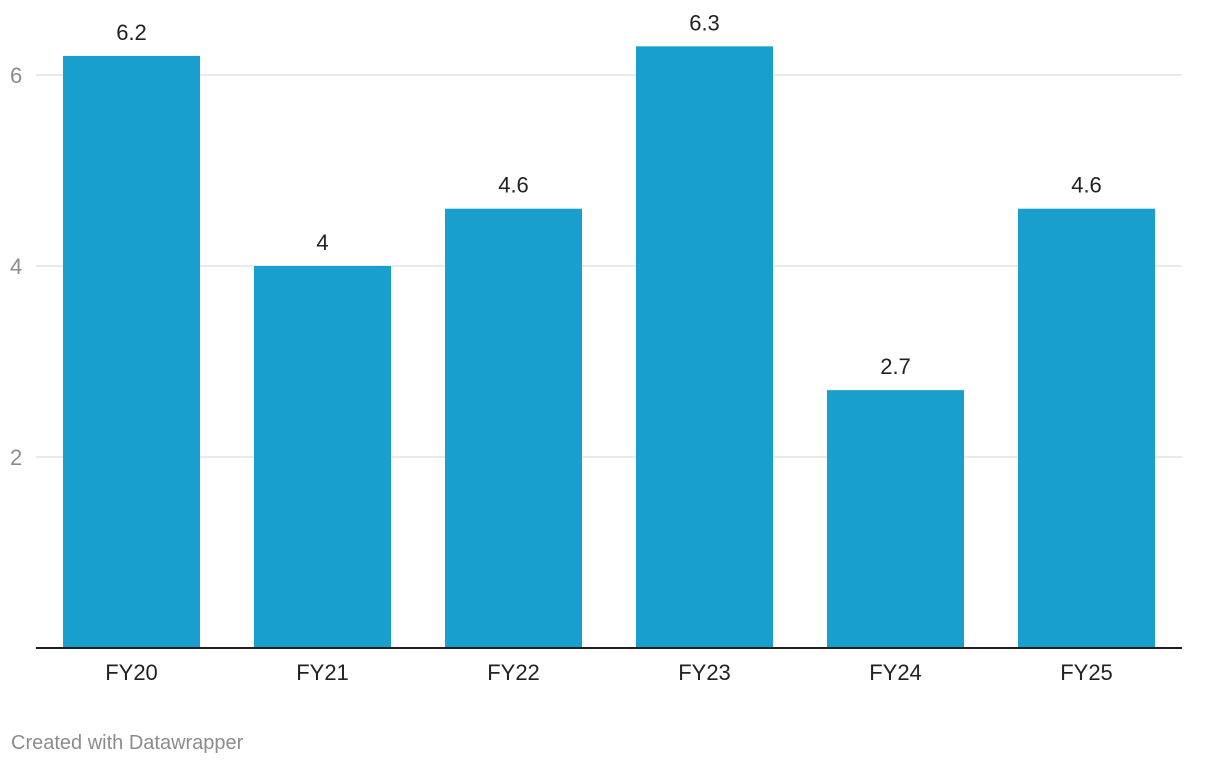 This screenshot has height=768, width=1220. What do you see at coordinates (1086, 428) in the screenshot?
I see `bar-fy25` at bounding box center [1086, 428].